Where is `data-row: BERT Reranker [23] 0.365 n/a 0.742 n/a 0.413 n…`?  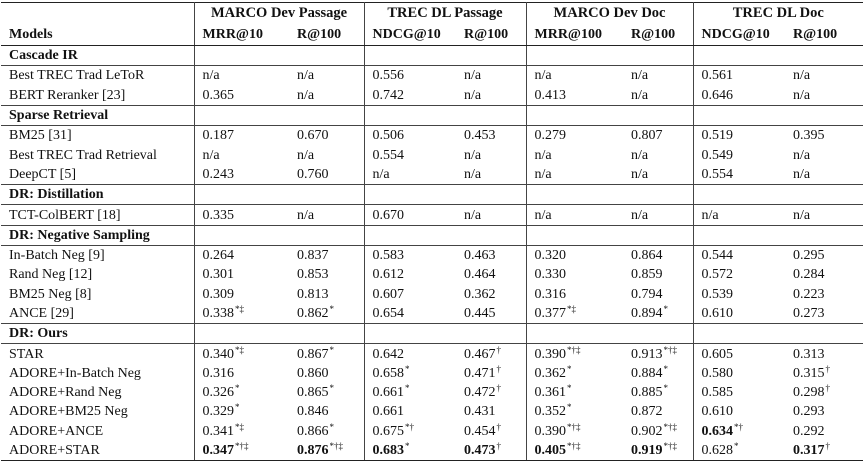 data-row: BERT Reranker [23] 0.365 n/a 0.742 n/a 0.413 n… is located at coordinates (432, 95).